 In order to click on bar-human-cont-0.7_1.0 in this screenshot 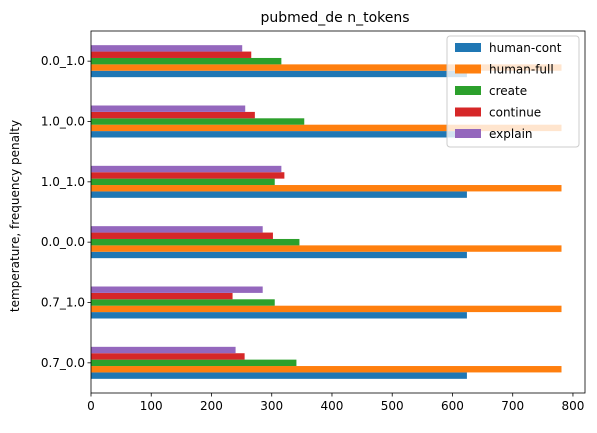, I will do `click(279, 315)`.